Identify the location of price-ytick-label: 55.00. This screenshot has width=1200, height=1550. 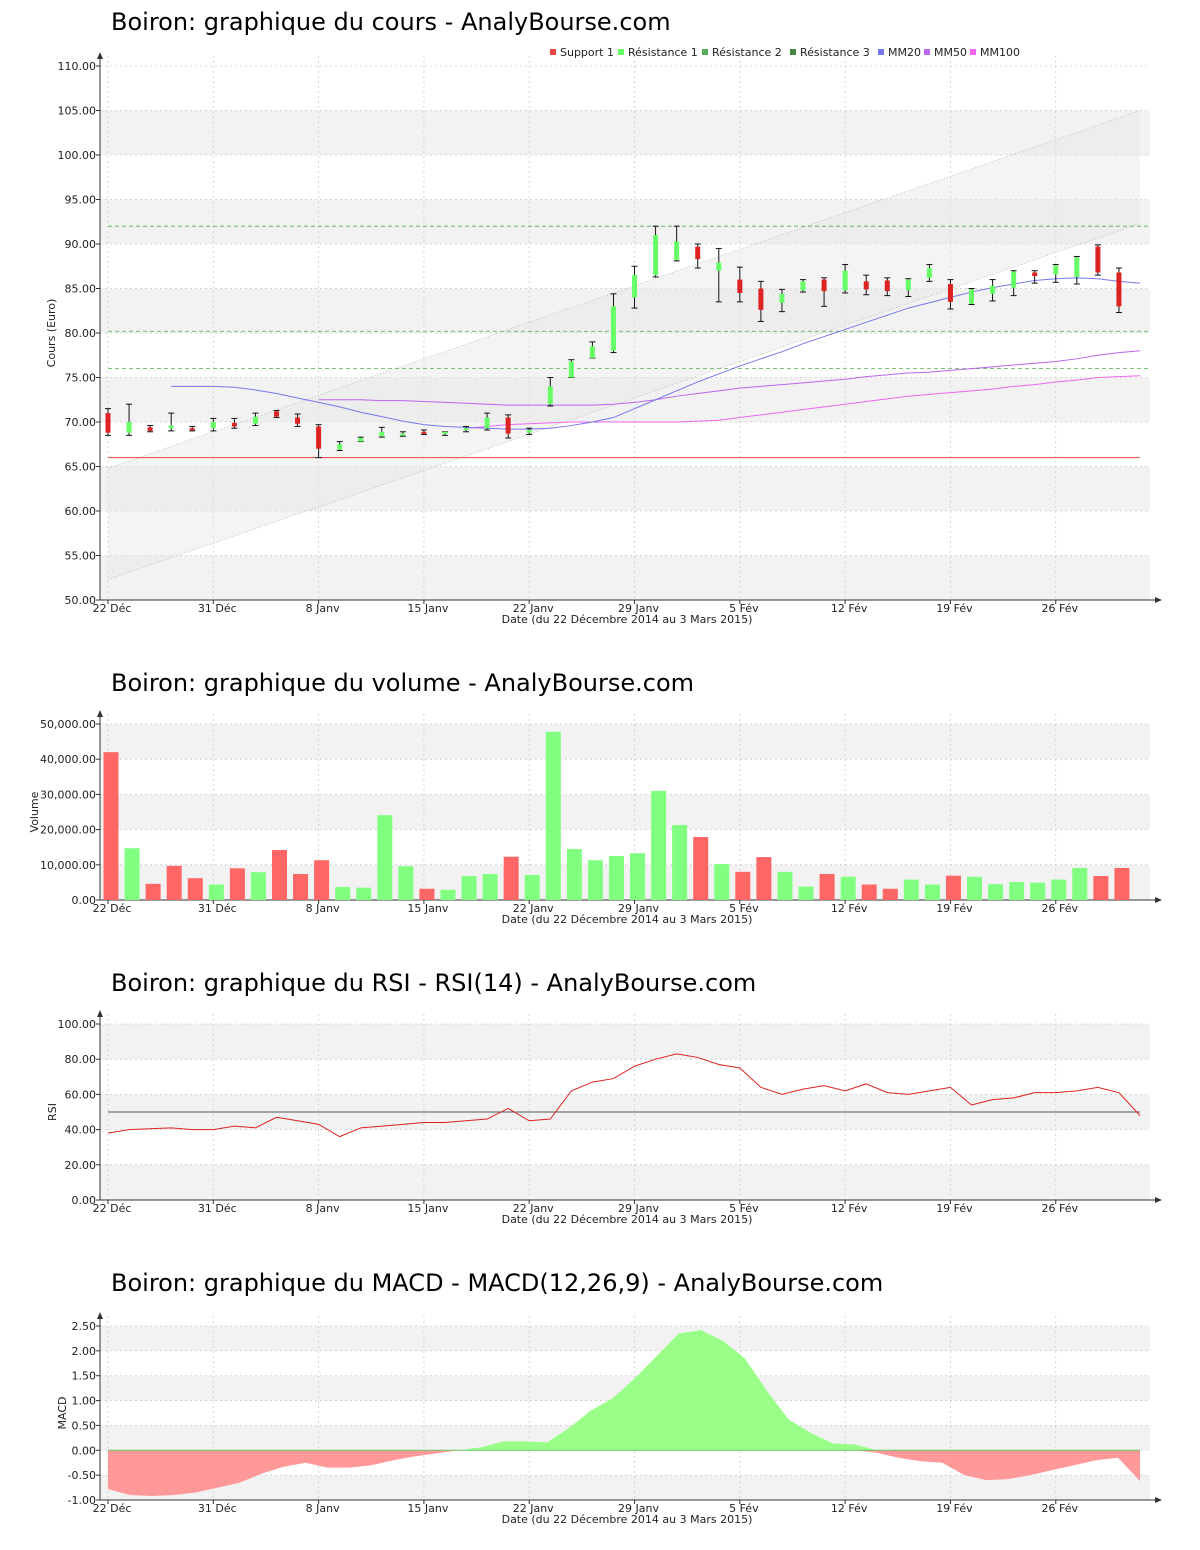
(81, 556).